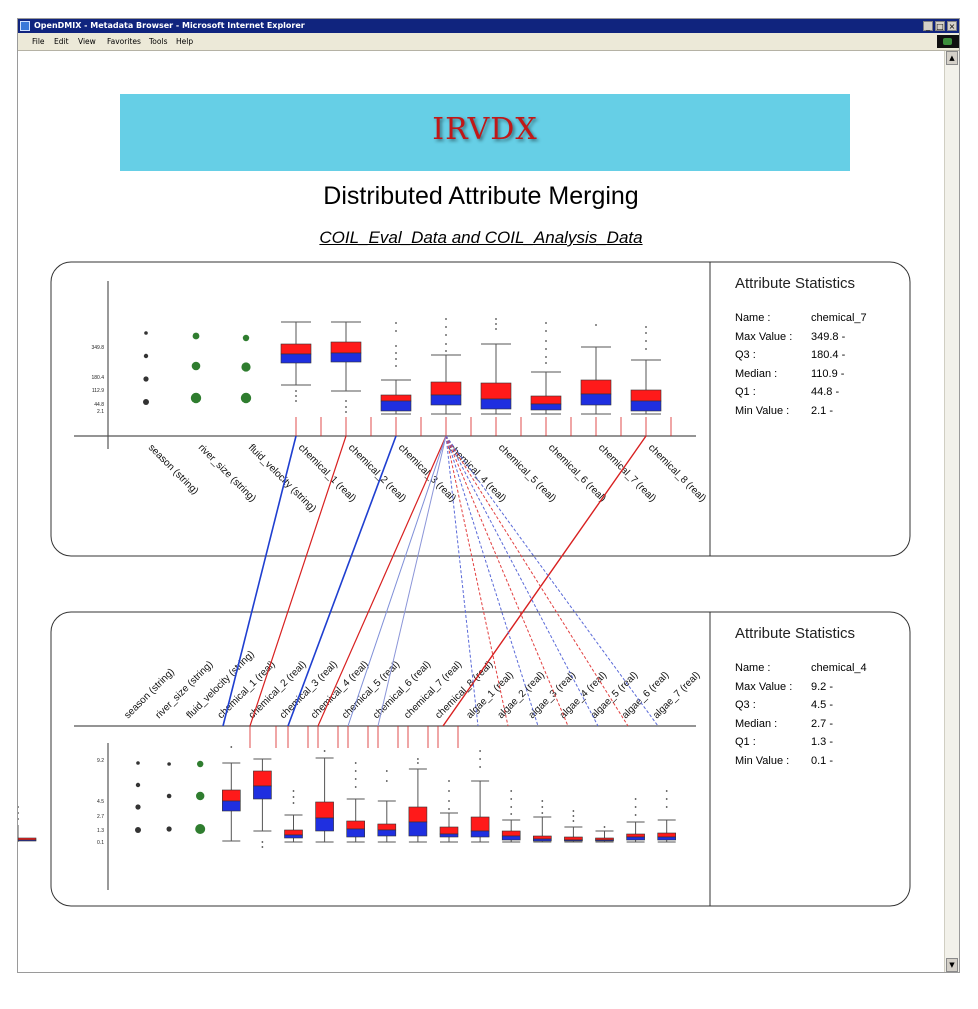 The image size is (978, 1009). Describe the element at coordinates (158, 41) in the screenshot. I see `menu-tools: Tools` at that location.